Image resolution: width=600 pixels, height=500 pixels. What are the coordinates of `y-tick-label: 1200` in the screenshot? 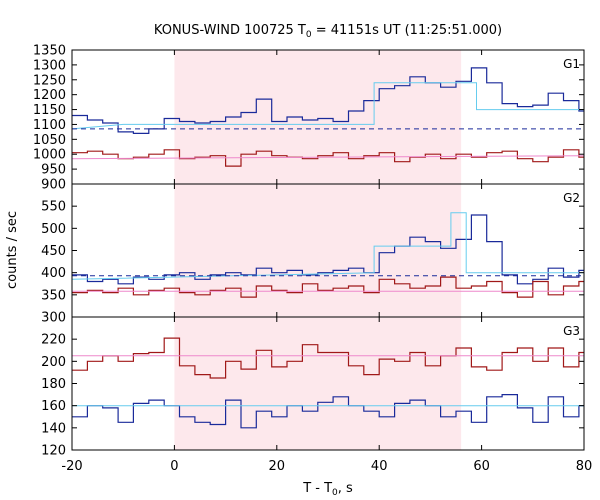 It's located at (49, 95).